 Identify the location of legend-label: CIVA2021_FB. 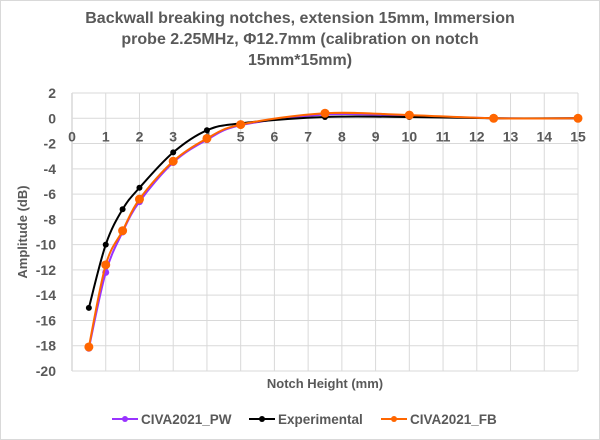
(453, 419).